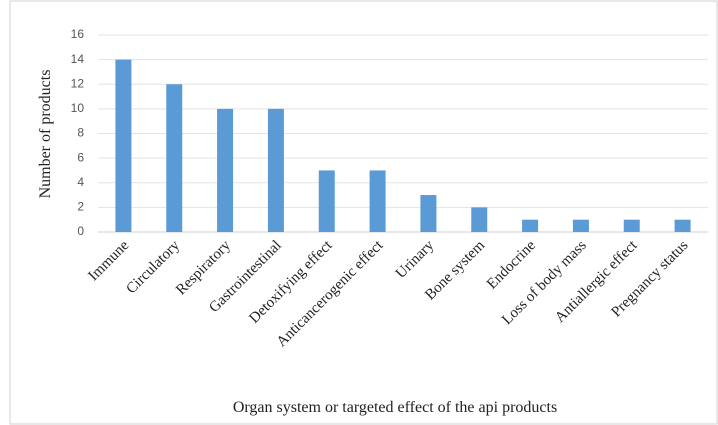 The image size is (718, 425). Describe the element at coordinates (80, 133) in the screenshot. I see `y-tick-label: 8` at that location.